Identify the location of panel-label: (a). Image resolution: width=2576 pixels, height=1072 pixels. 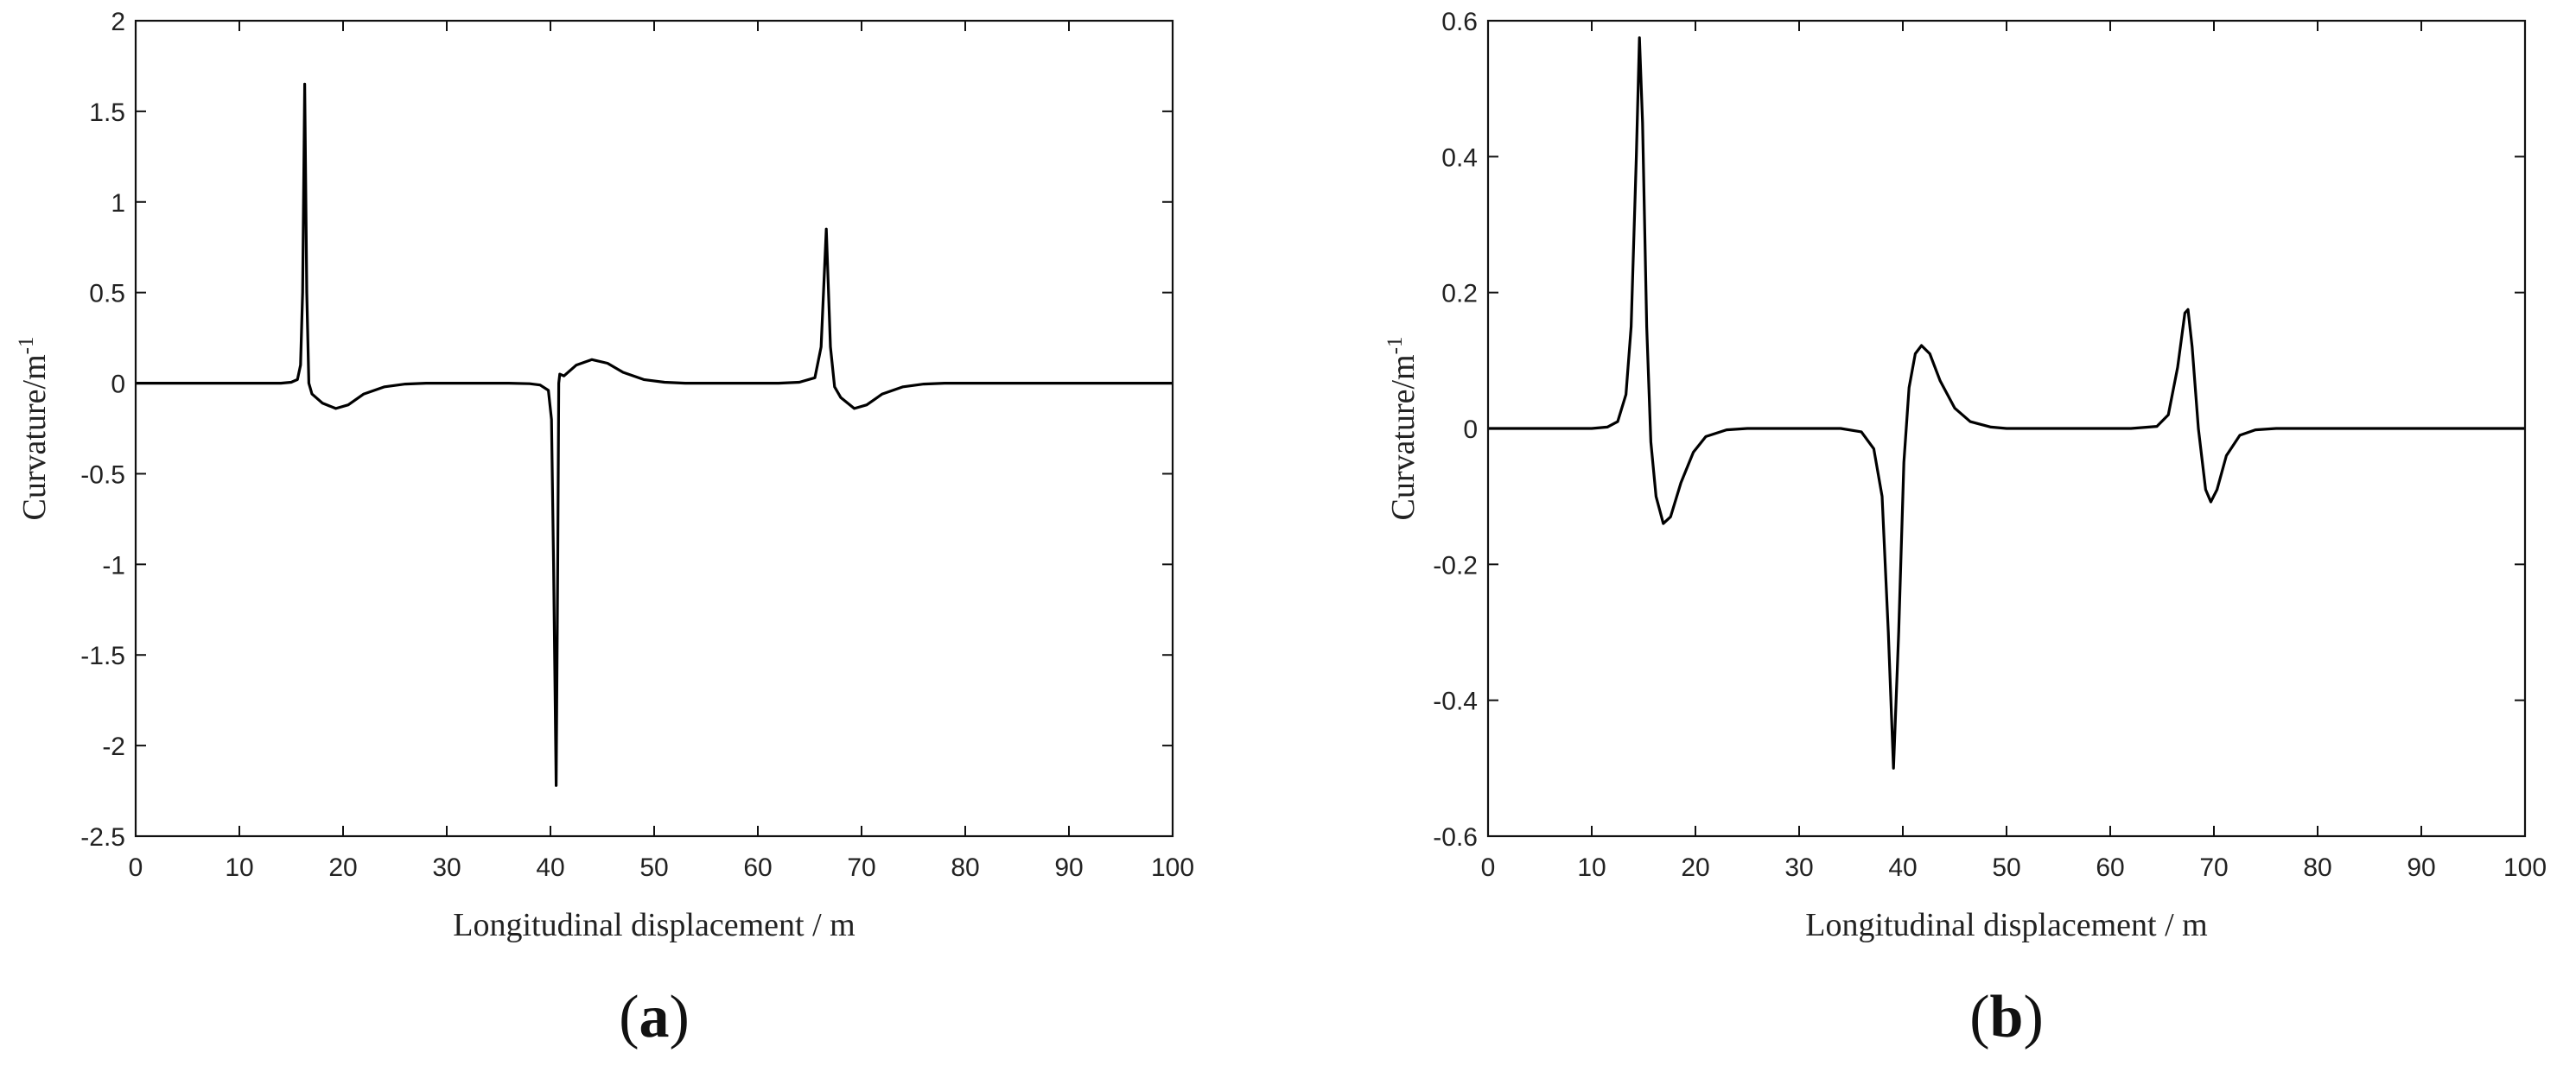
(655, 1017).